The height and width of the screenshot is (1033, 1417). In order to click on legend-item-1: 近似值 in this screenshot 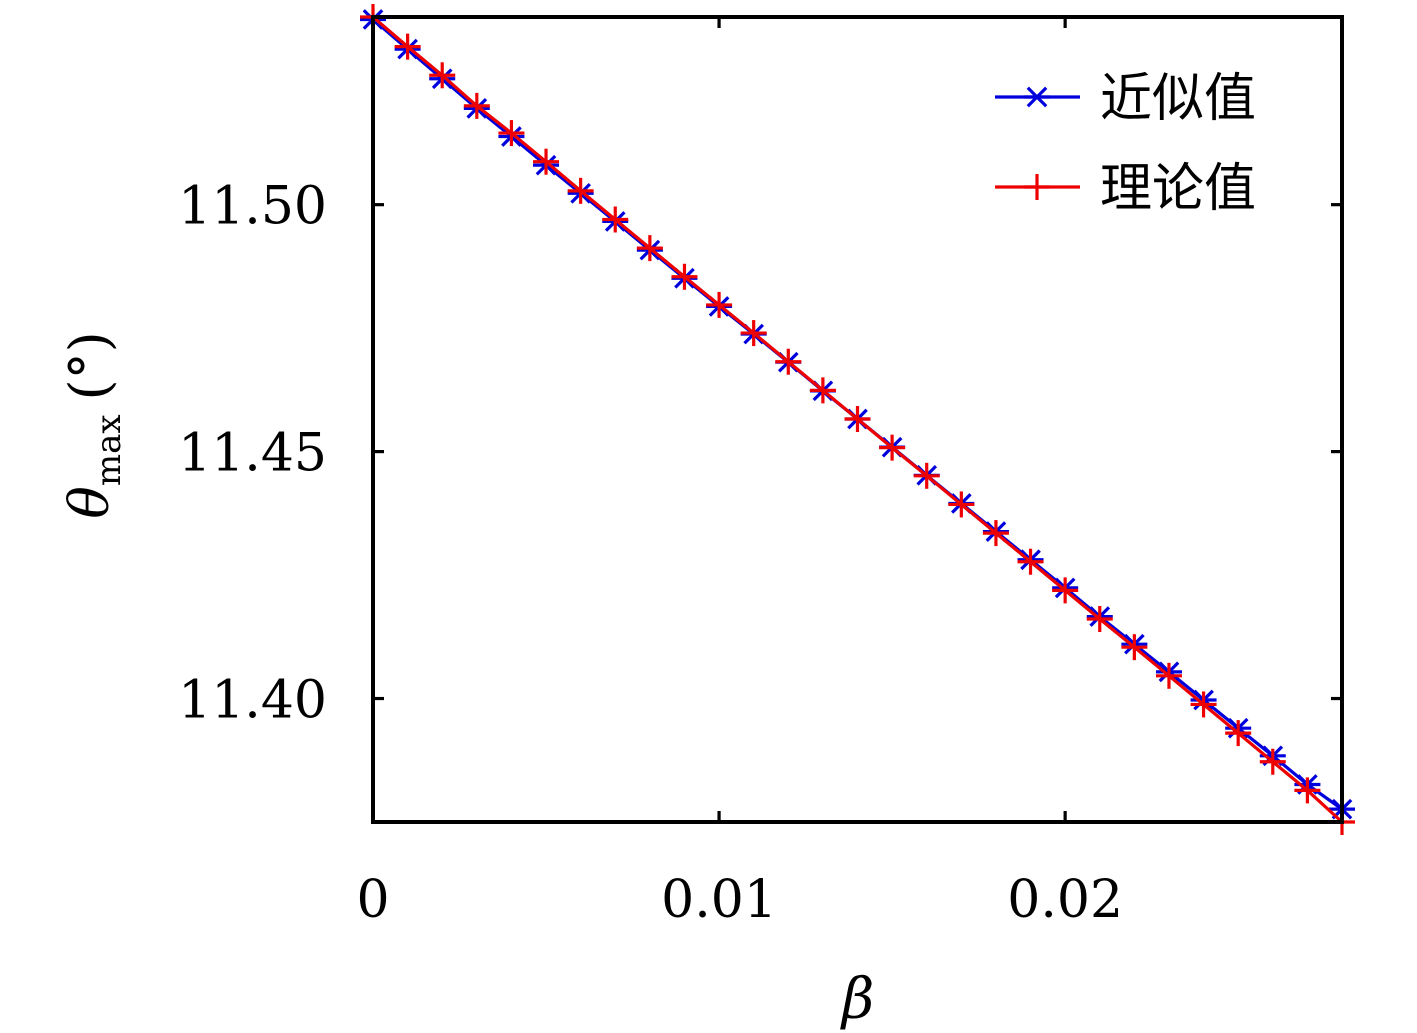, I will do `click(1125, 99)`.